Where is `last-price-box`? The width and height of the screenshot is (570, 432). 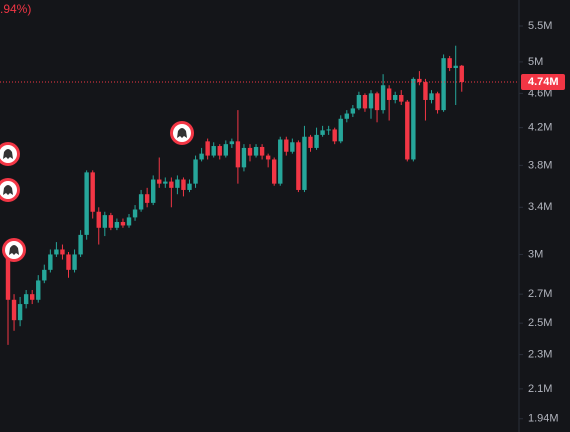
last-price-box is located at coordinates (543, 82).